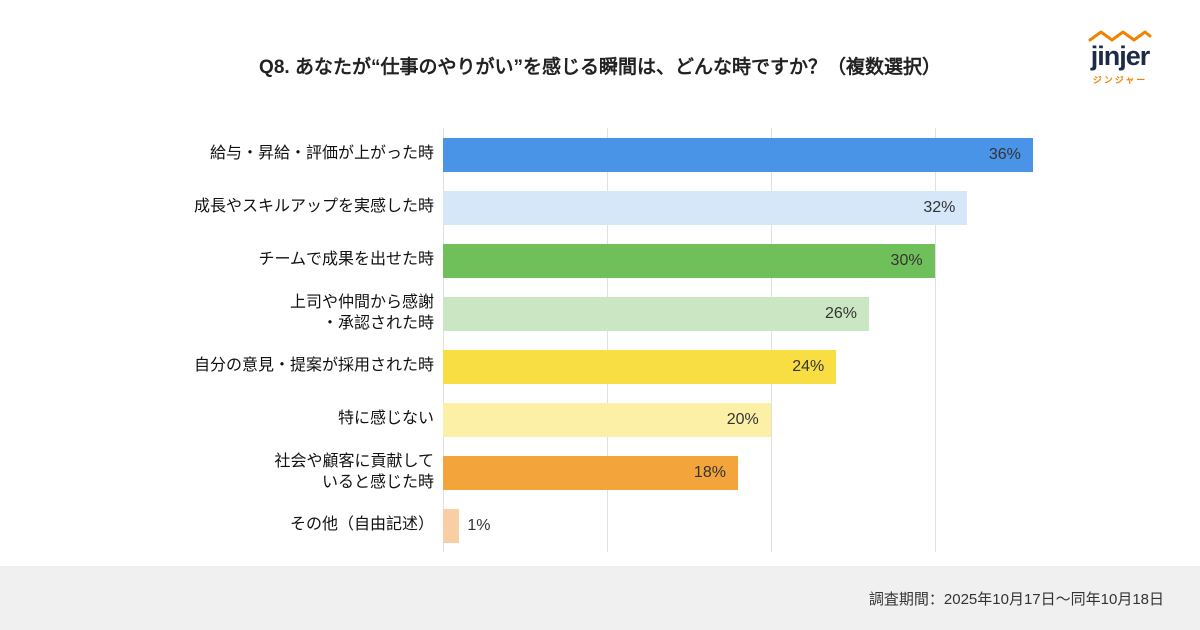 Image resolution: width=1200 pixels, height=630 pixels. Describe the element at coordinates (361, 312) in the screenshot. I see `category-label: 上司や仲間から感謝 ・承認された時` at that location.